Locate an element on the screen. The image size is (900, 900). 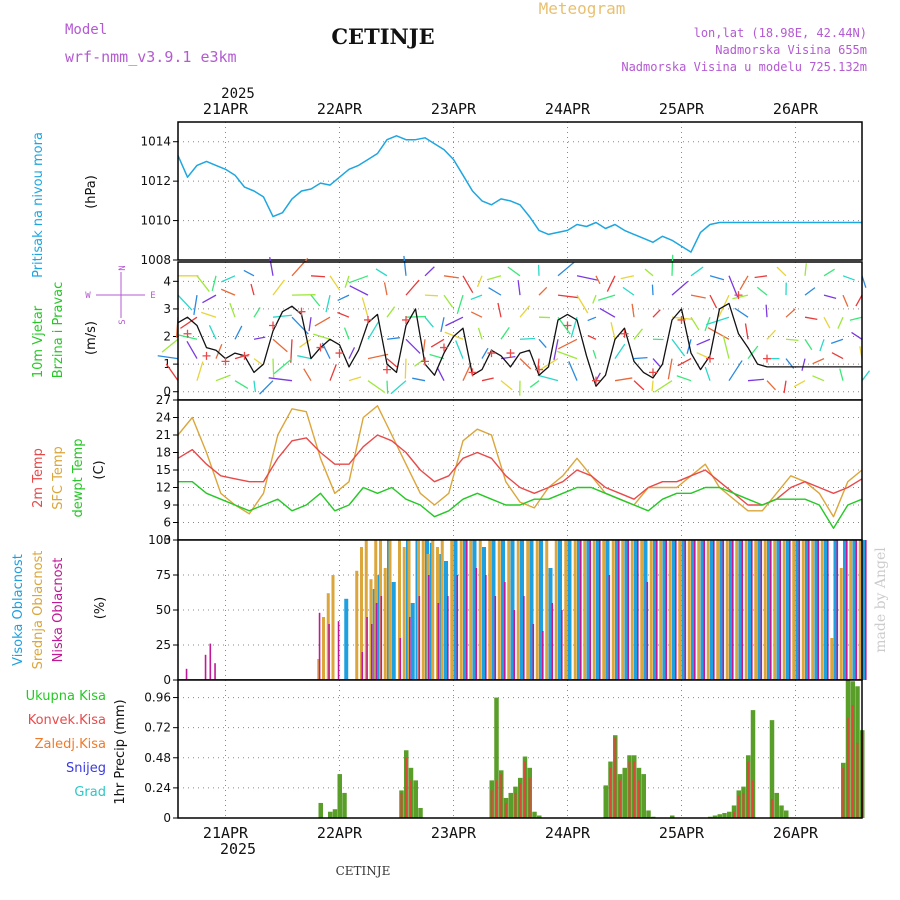
legend-freezing: Zaledj.Kisa is located at coordinates (70, 744).